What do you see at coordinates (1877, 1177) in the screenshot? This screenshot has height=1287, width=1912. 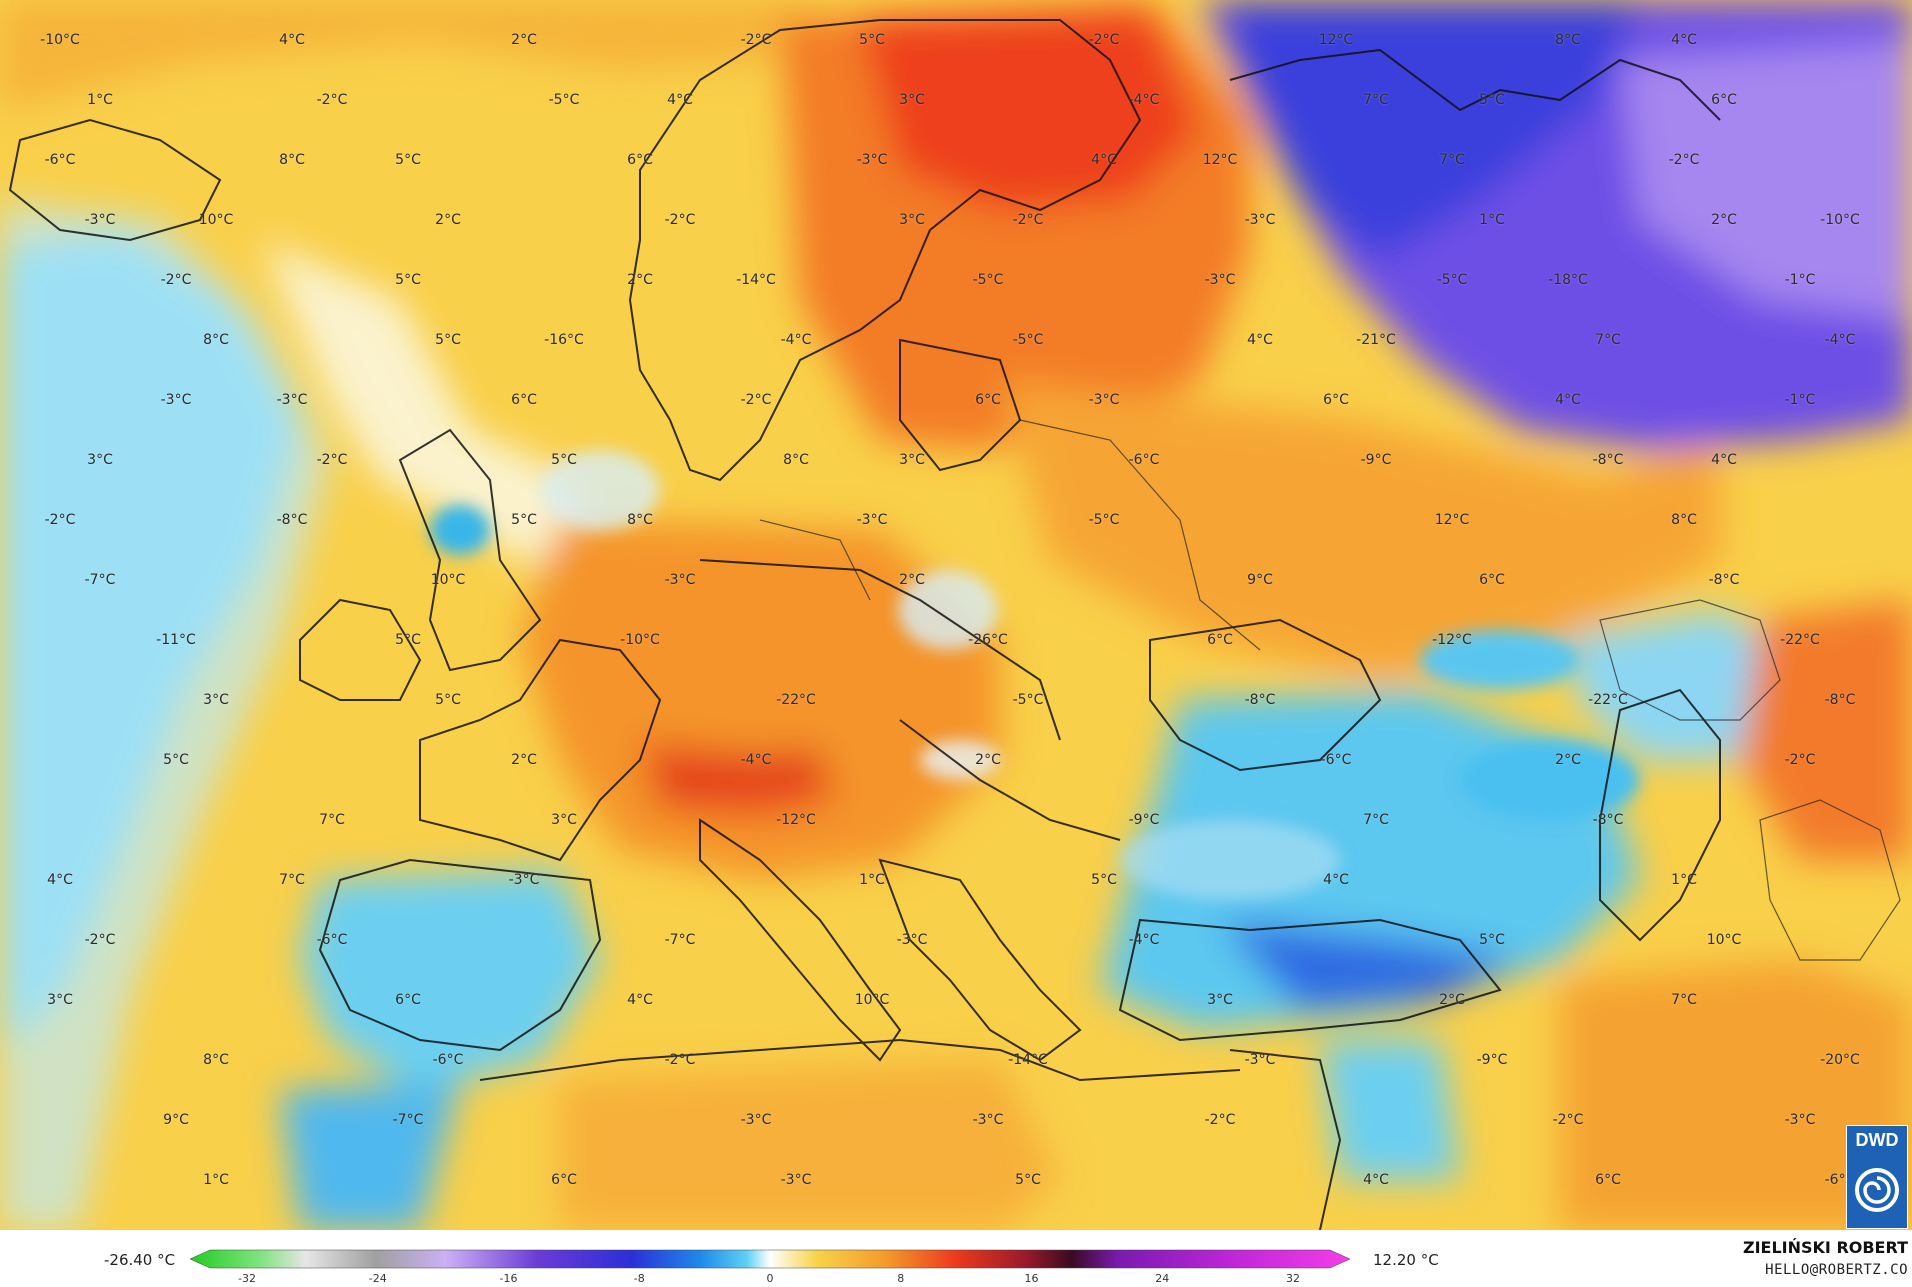 I see `dwd-logo: DWD` at bounding box center [1877, 1177].